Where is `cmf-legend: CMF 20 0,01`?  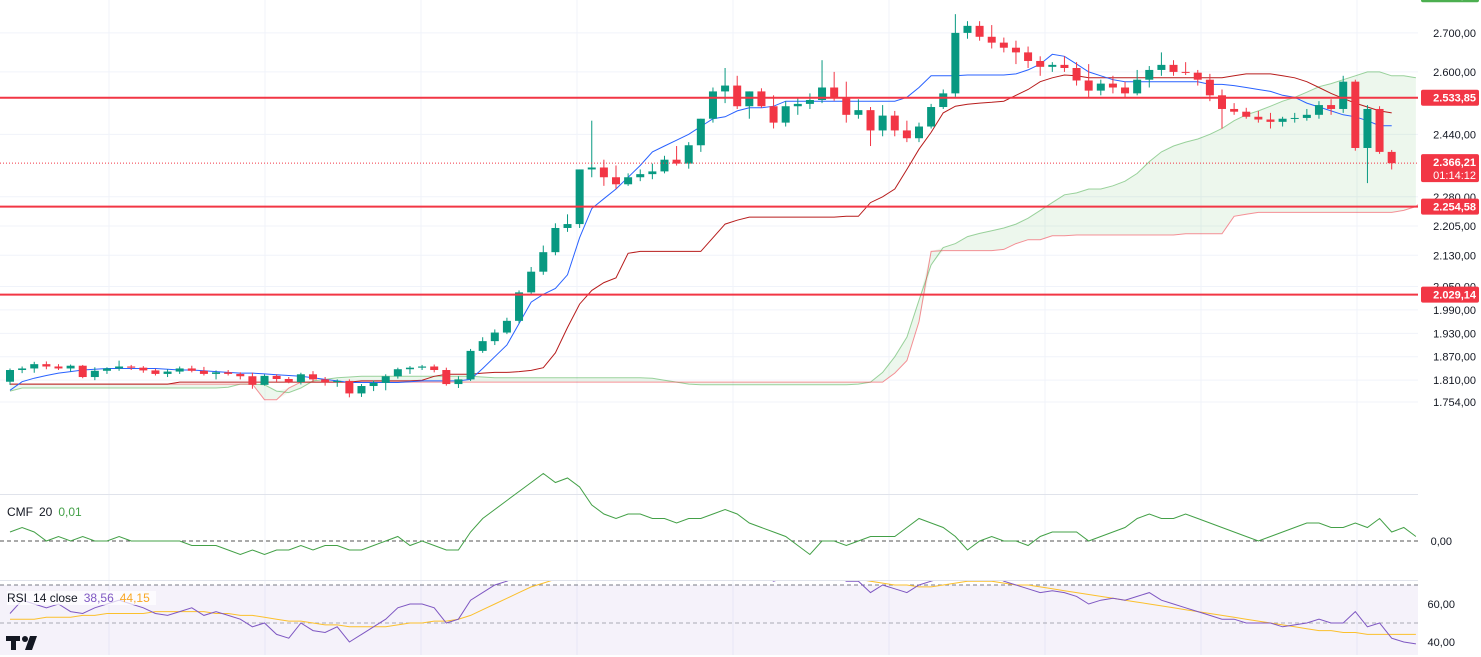
cmf-legend: CMF 20 0,01 is located at coordinates (47, 512).